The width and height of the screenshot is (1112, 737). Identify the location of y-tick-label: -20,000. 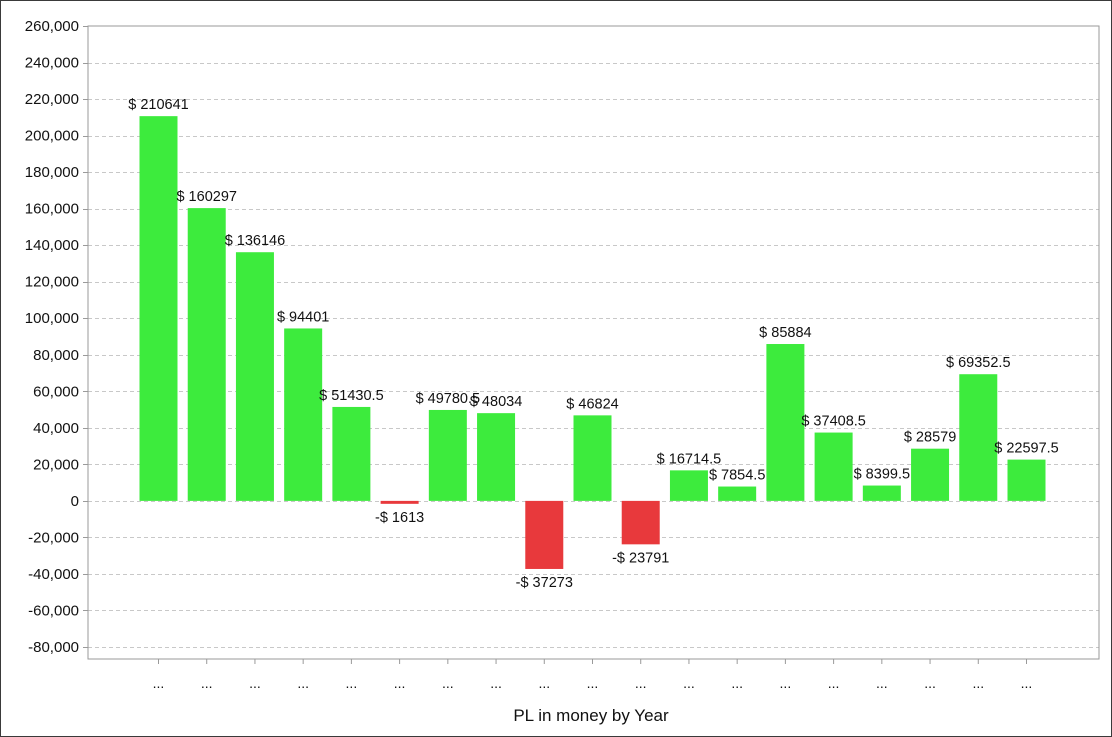
(53, 537).